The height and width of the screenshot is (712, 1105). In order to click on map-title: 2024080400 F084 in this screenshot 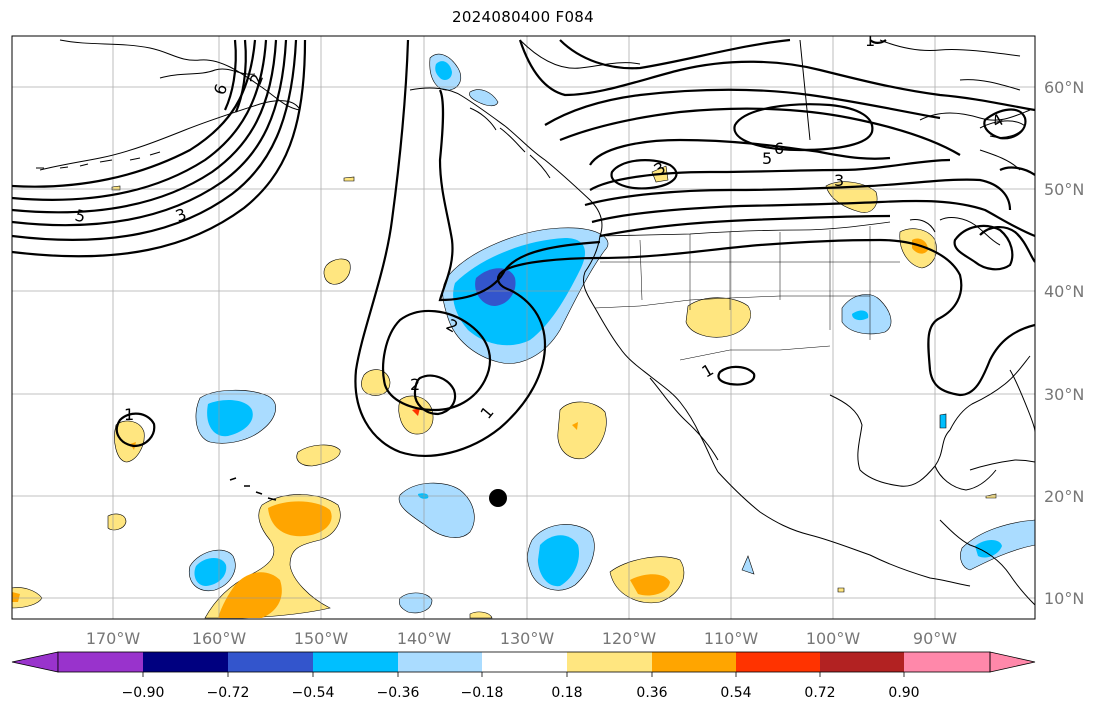, I will do `click(523, 17)`.